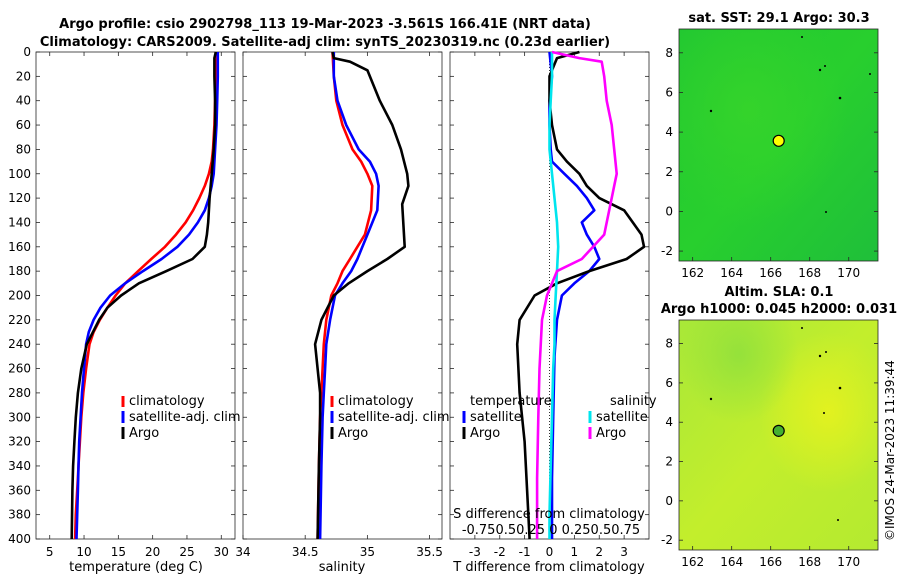 This screenshot has width=900, height=580. What do you see at coordinates (185, 417) in the screenshot?
I see `legend-satellite-label: satellite-adj. clim` at bounding box center [185, 417].